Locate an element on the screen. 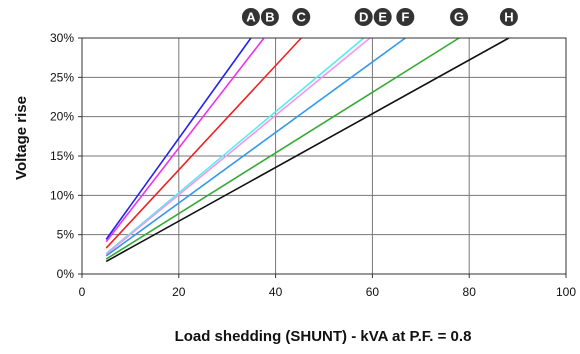 This screenshot has height=354, width=580. x-tick-label: 80 is located at coordinates (470, 292).